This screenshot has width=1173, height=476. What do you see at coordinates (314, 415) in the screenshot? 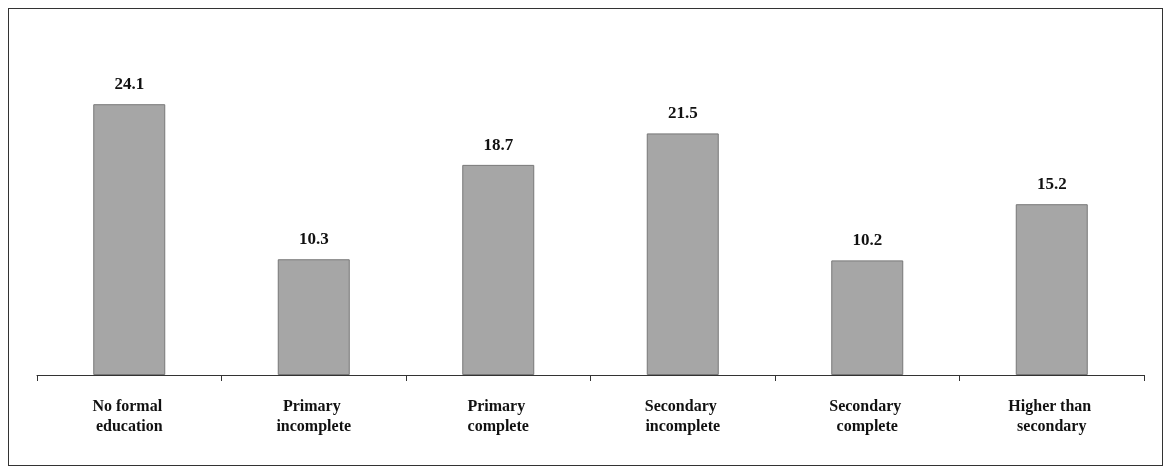
I see `x-tick-label: Primary incomplete` at bounding box center [314, 415].